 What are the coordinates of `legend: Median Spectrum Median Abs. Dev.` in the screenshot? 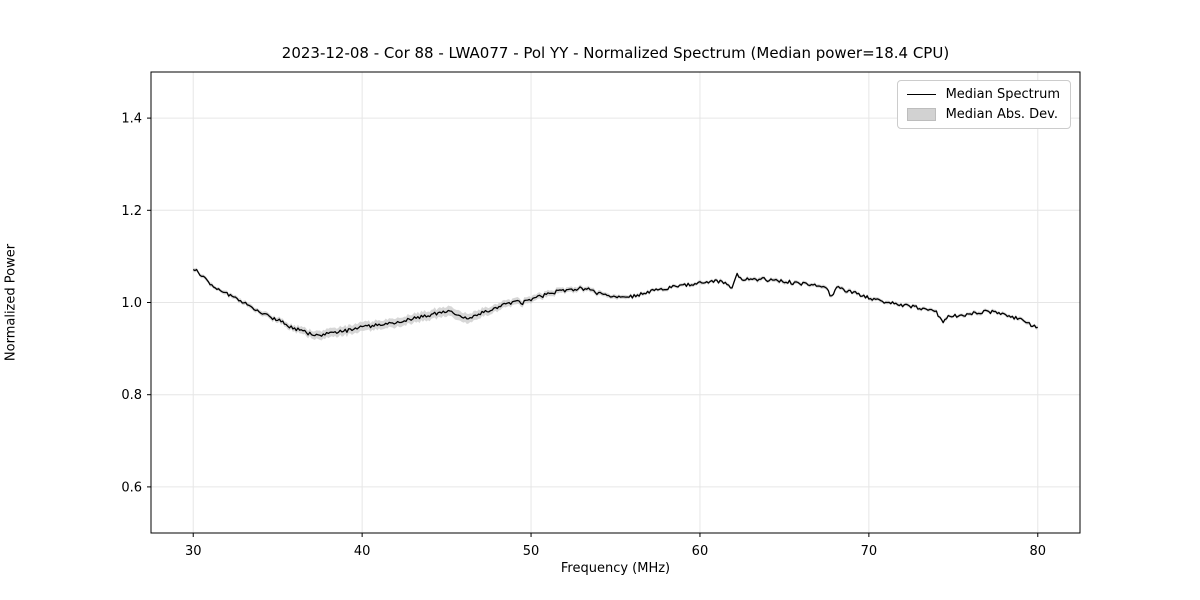 It's located at (983, 104).